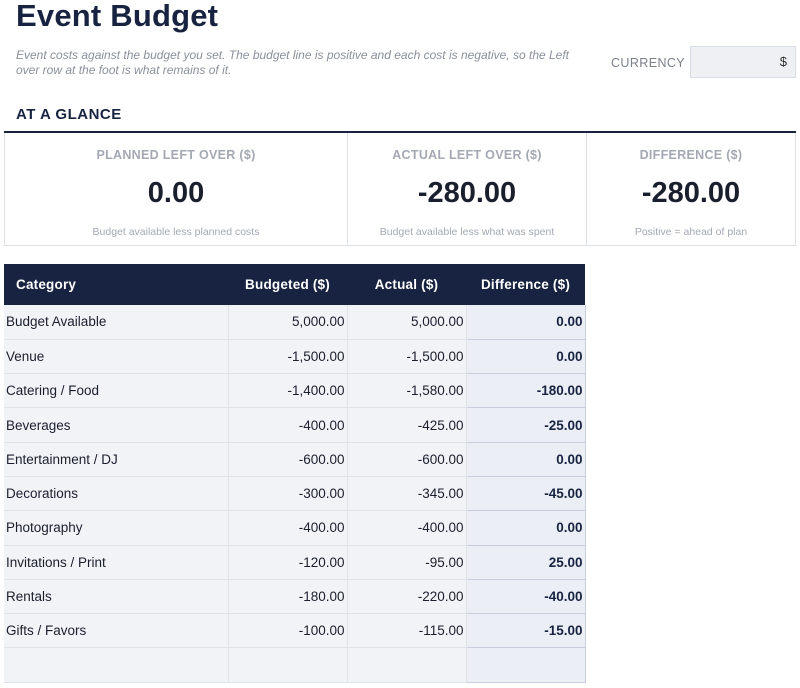 The width and height of the screenshot is (800, 688). Describe the element at coordinates (288, 562) in the screenshot. I see `budgeted-cell: -120.00` at that location.